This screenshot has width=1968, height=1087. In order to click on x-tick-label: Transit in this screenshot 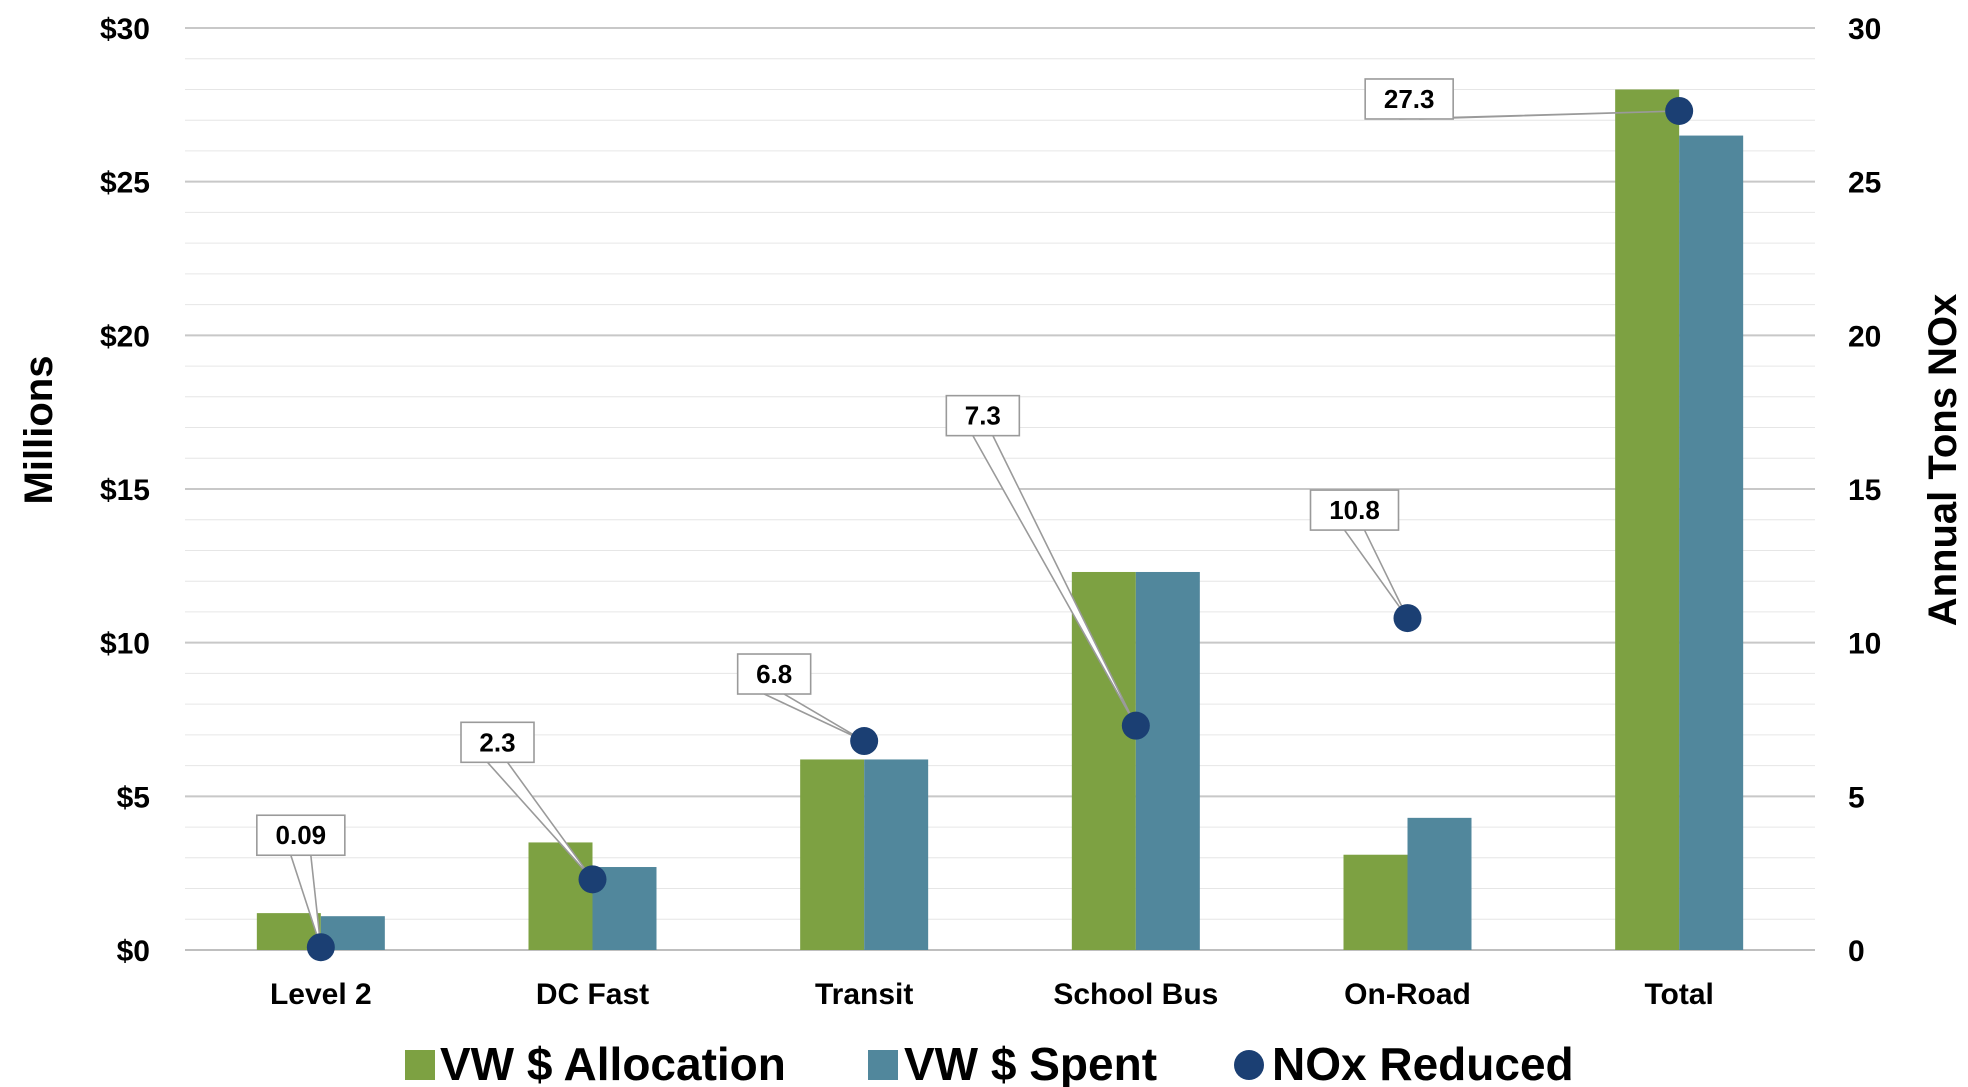, I will do `click(864, 994)`.